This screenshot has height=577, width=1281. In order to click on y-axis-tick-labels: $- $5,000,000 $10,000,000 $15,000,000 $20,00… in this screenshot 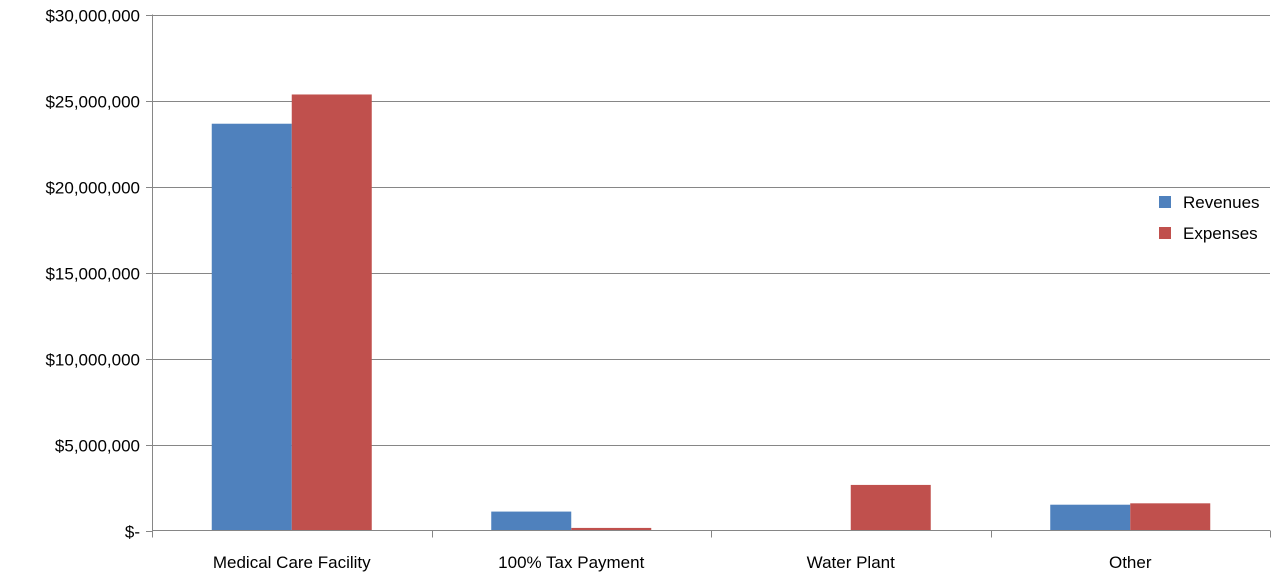, I will do `click(92, 274)`.